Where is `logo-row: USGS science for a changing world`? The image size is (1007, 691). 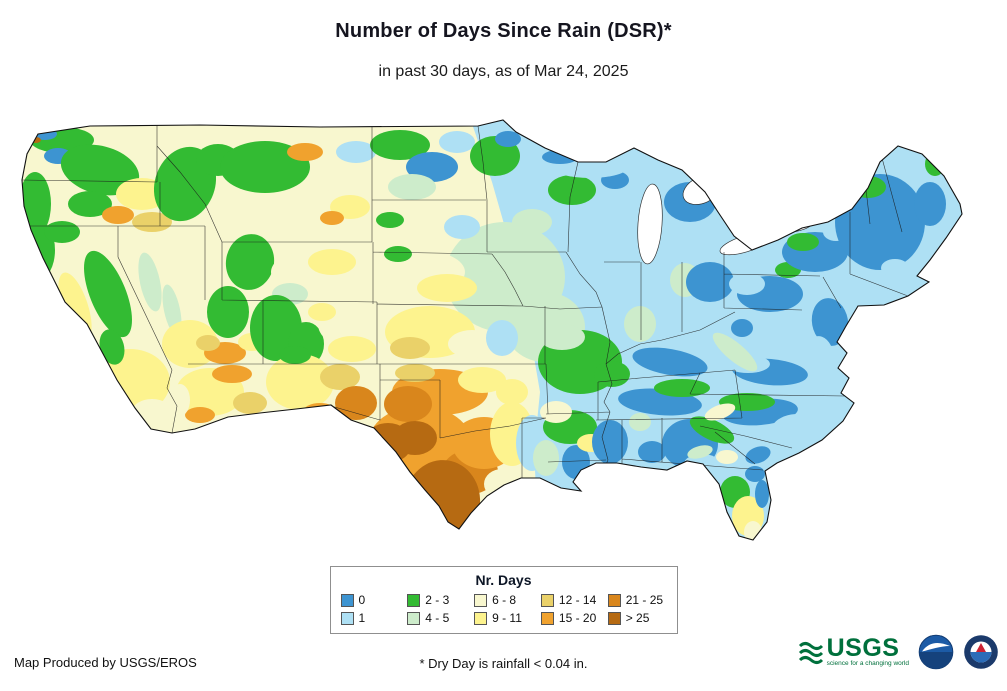 logo-row: USGS science for a changing world is located at coordinates (898, 652).